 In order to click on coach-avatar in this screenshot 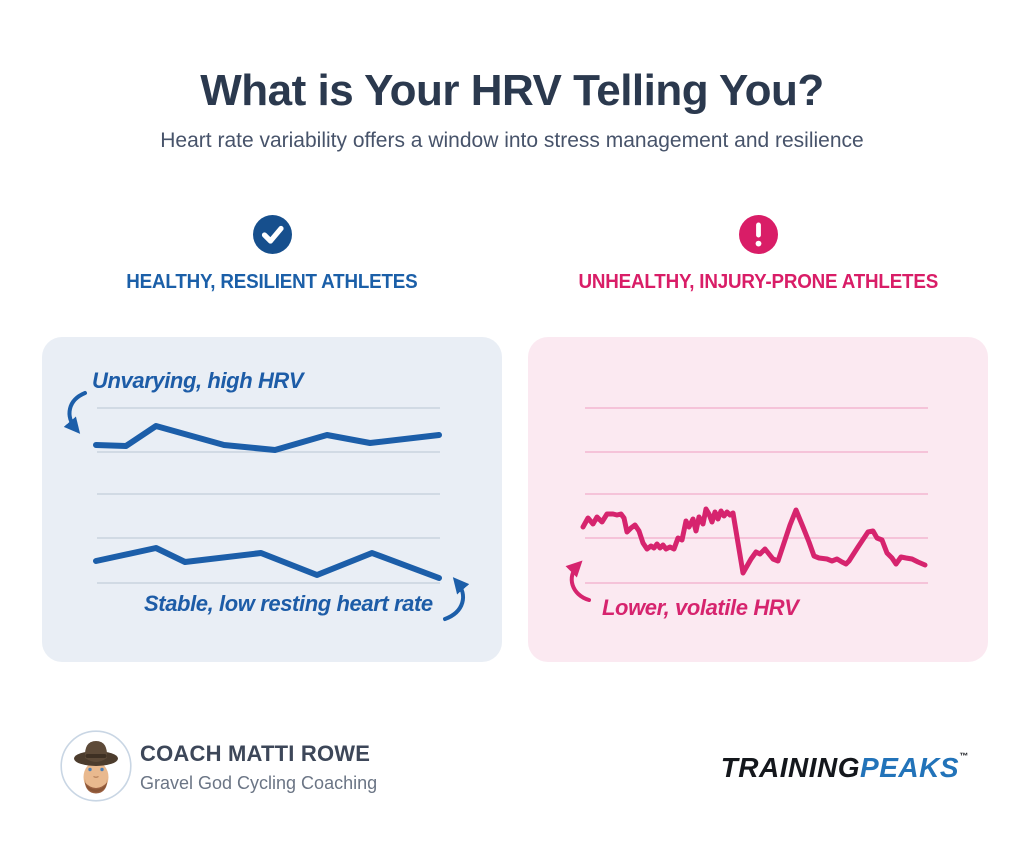, I will do `click(96, 766)`.